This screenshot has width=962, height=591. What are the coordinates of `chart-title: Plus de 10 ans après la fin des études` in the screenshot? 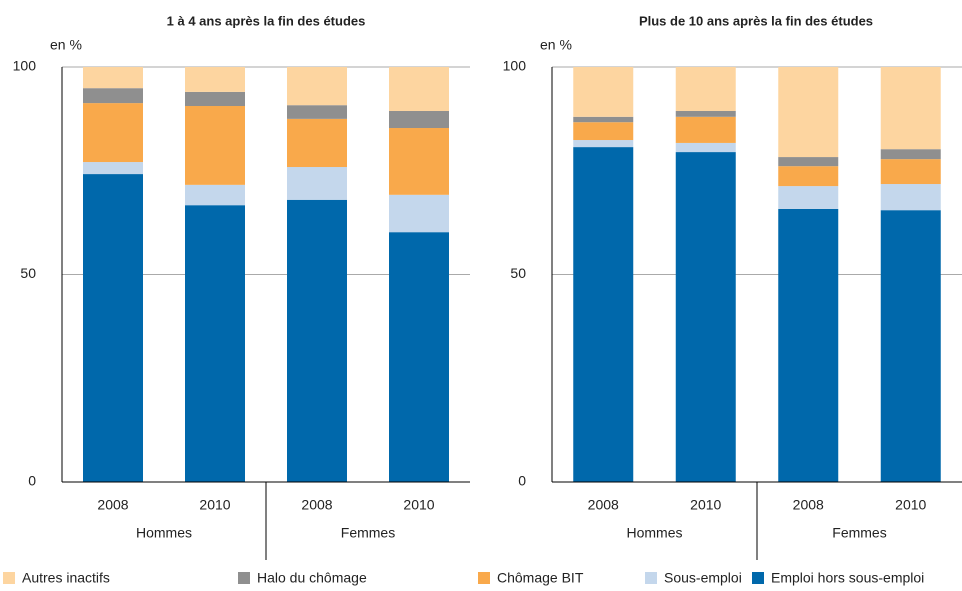 It's located at (756, 20).